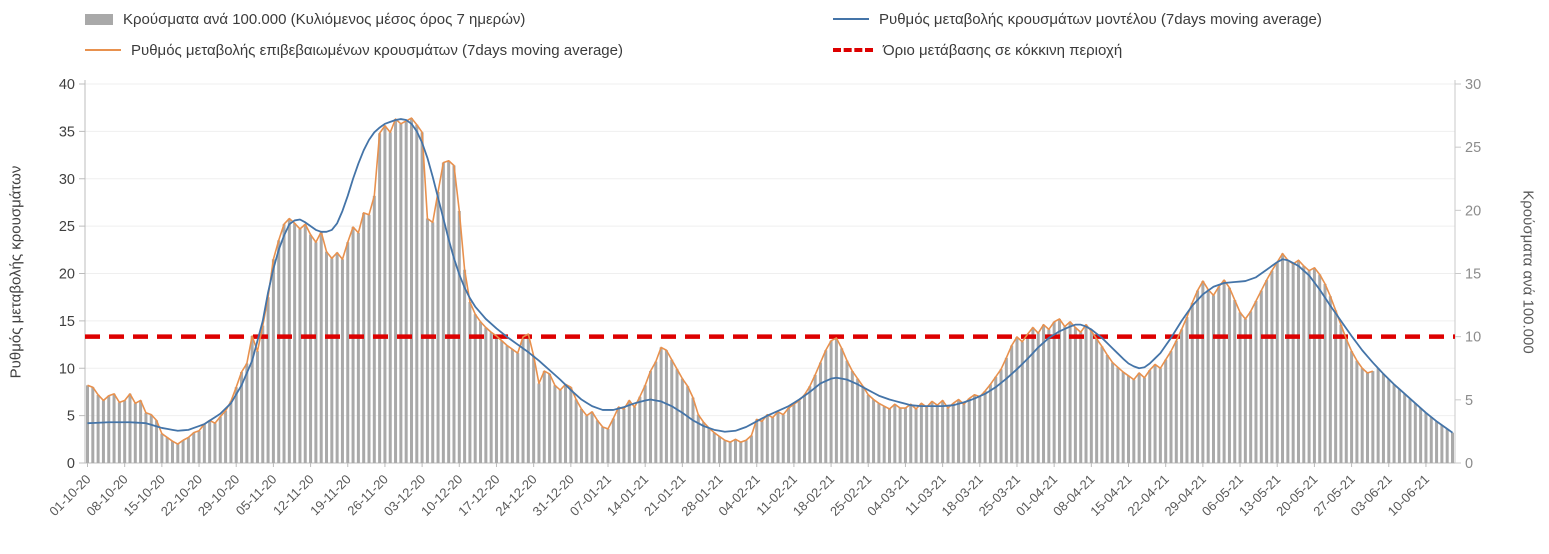 This screenshot has height=554, width=1549. Describe the element at coordinates (1473, 338) in the screenshot. I see `right-axis-tick-label: 10` at that location.